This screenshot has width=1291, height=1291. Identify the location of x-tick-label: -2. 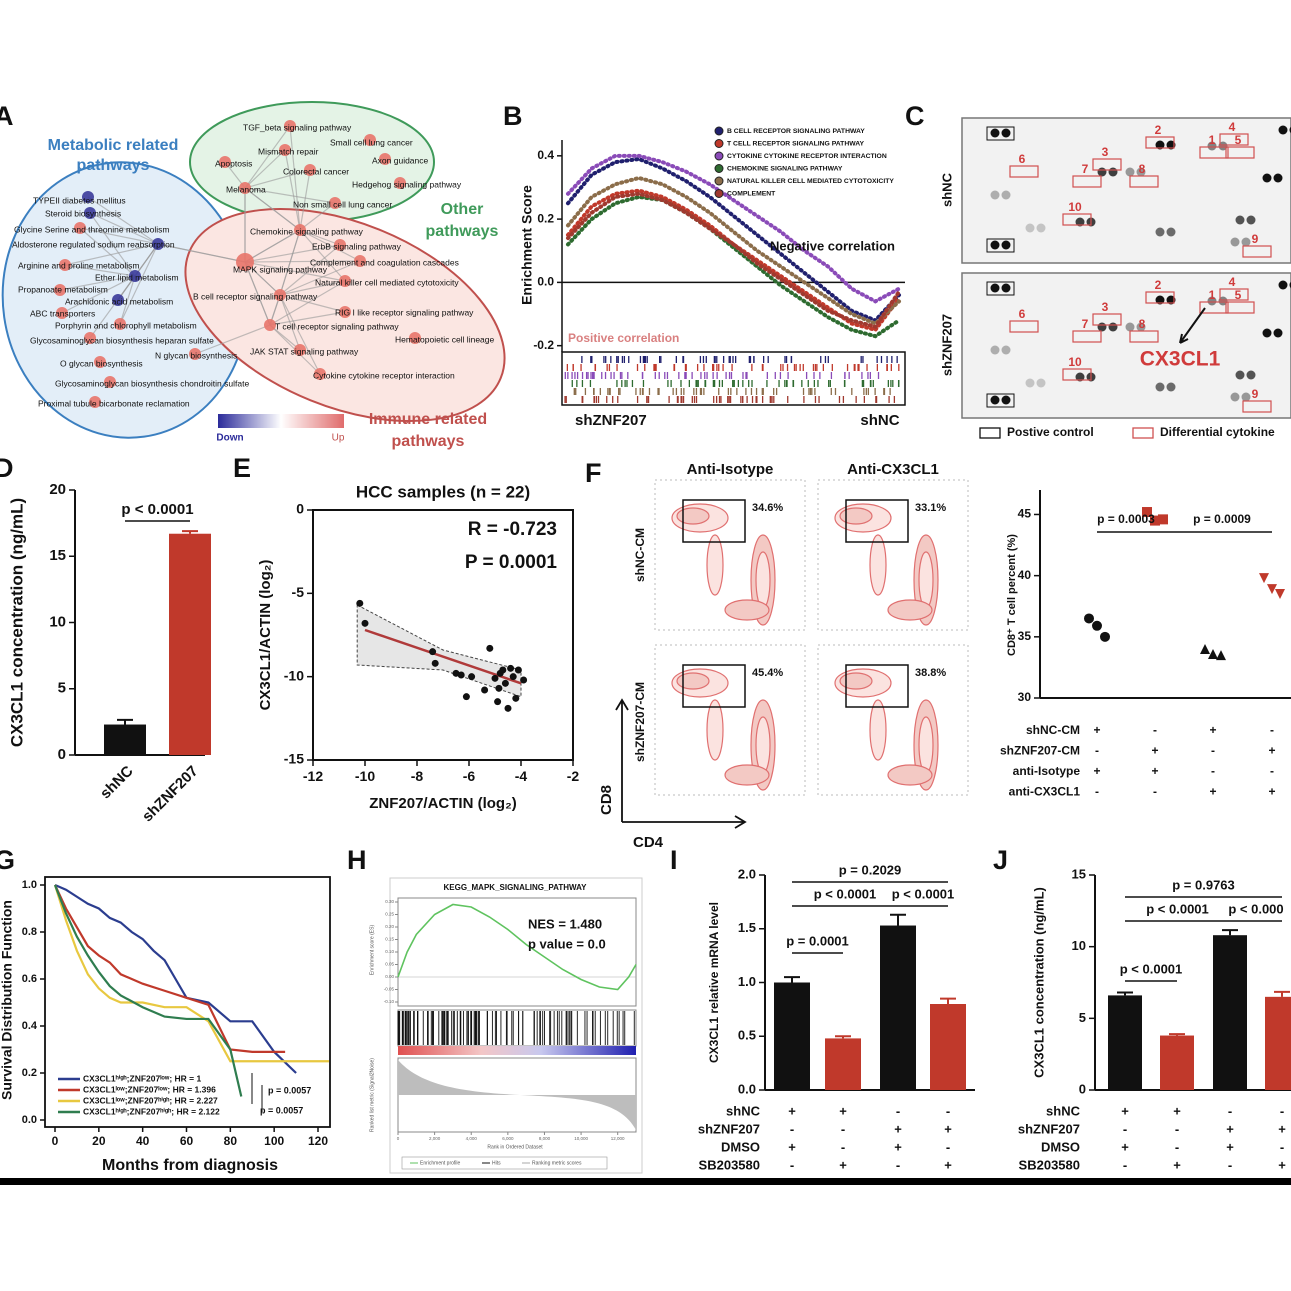
(573, 776).